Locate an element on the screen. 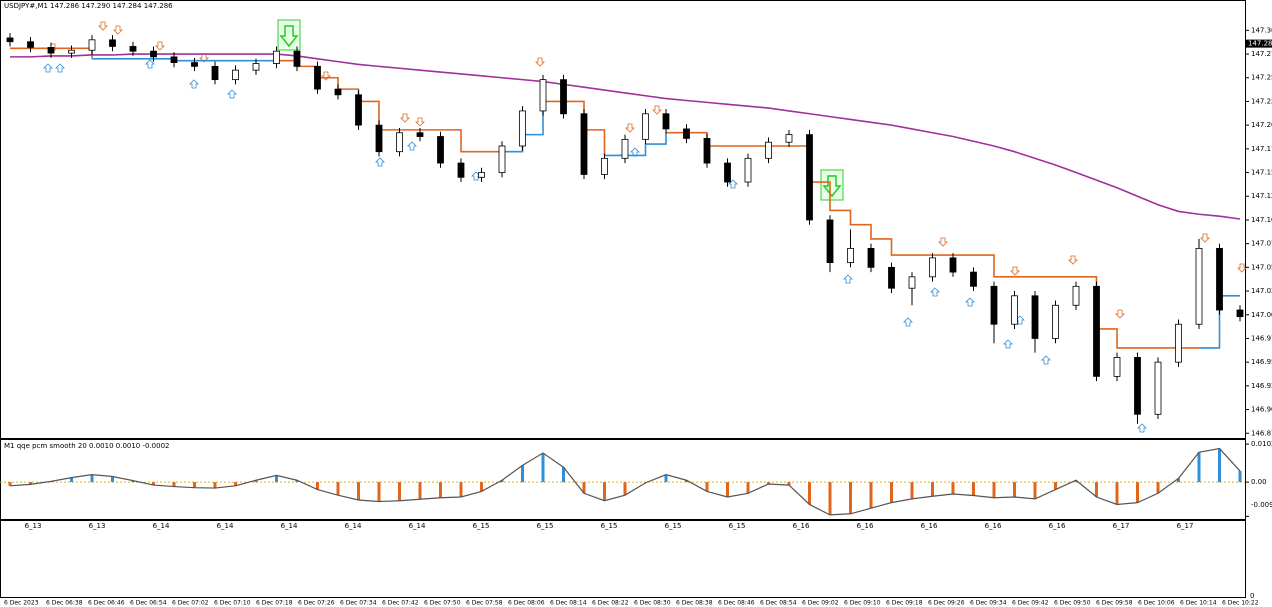 The image size is (1272, 607). x-tick-label: 6 Dec 08:22 is located at coordinates (610, 603).